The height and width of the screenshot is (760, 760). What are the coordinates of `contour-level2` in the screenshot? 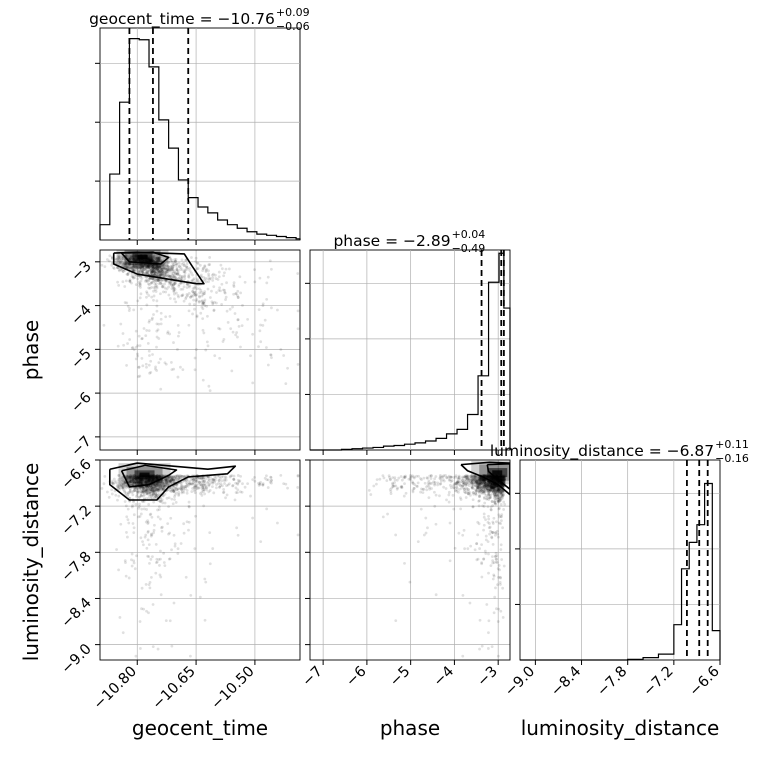 It's located at (498, 477).